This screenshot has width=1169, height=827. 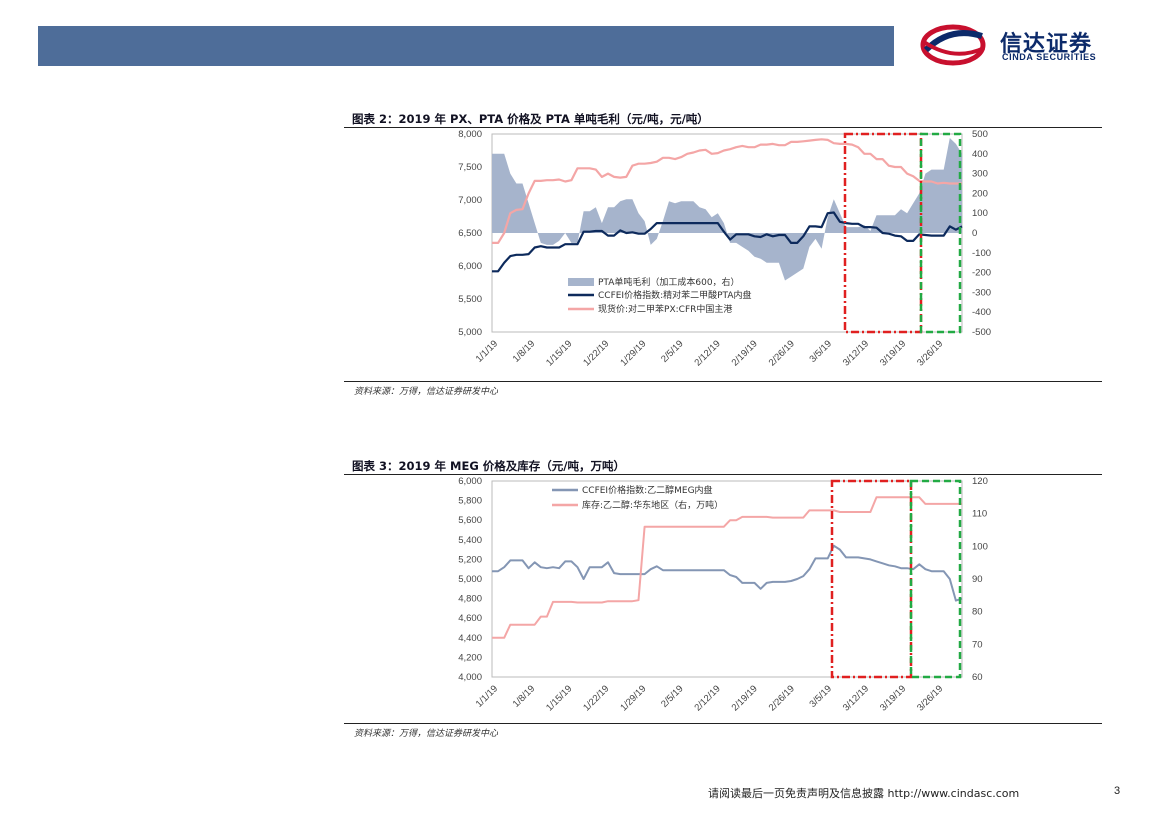 I want to click on chart2-x-tick-label: 3/26/19, so click(x=930, y=353).